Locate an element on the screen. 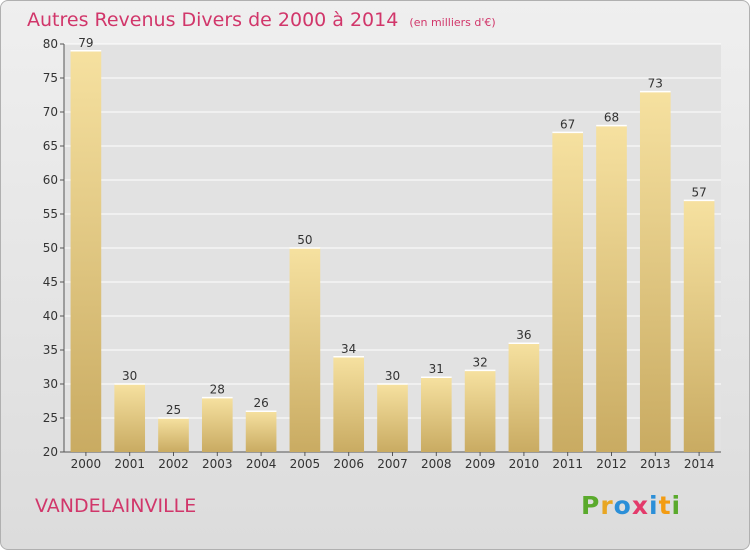  x-tick-label: 2002 is located at coordinates (173, 464).